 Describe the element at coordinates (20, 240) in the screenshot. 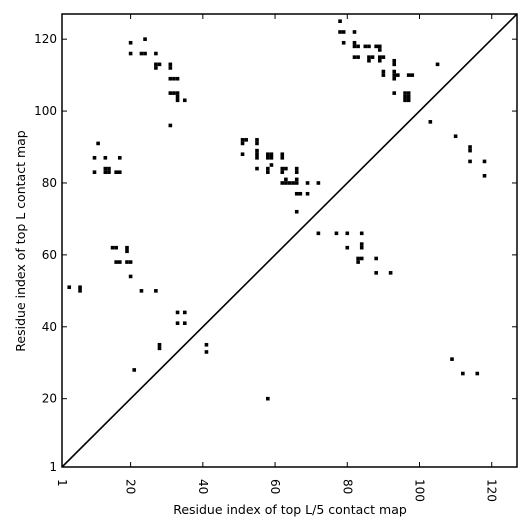

I see `y-axis-label: Residue index of top L contact map` at that location.